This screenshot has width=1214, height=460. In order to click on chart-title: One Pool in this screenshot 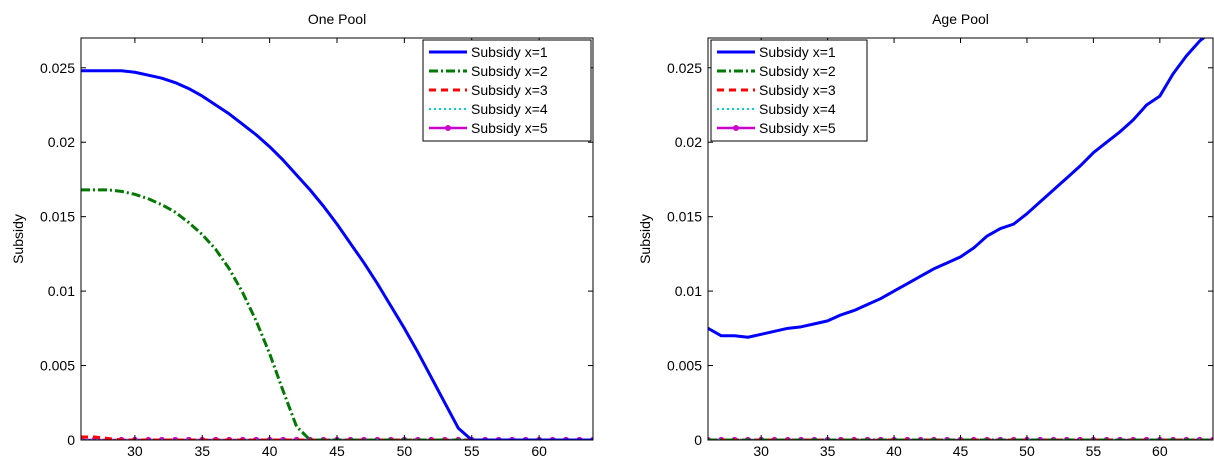, I will do `click(337, 19)`.